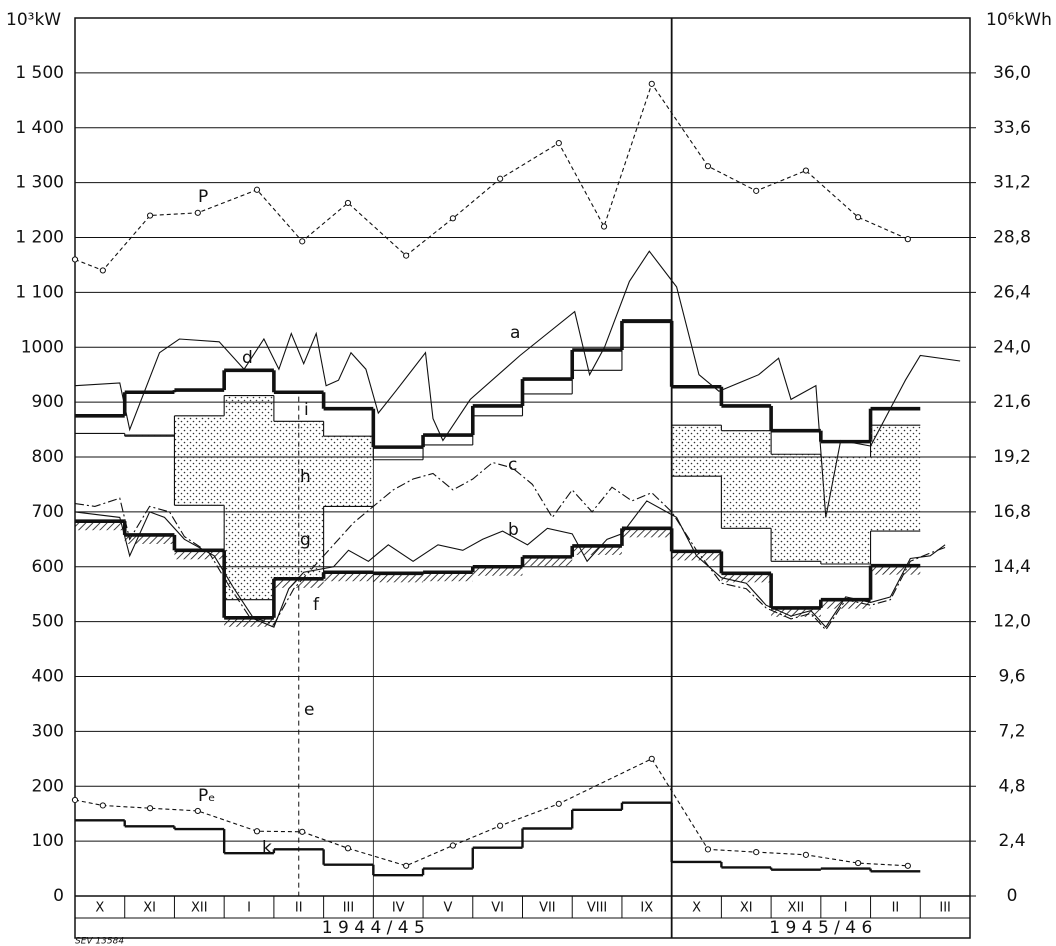 This screenshot has height=946, width=1056. What do you see at coordinates (39, 238) in the screenshot?
I see `y-tick-label: 1 200` at bounding box center [39, 238].